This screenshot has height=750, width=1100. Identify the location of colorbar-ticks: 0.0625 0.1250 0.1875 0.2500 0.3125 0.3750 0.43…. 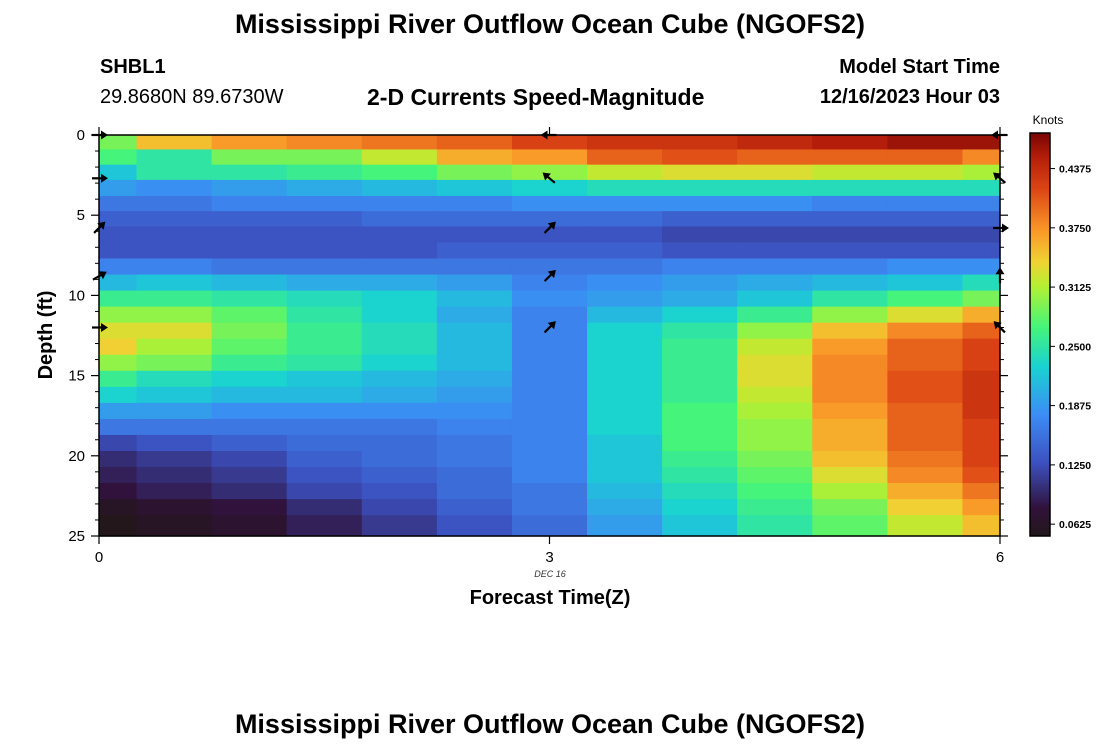
(1070, 347).